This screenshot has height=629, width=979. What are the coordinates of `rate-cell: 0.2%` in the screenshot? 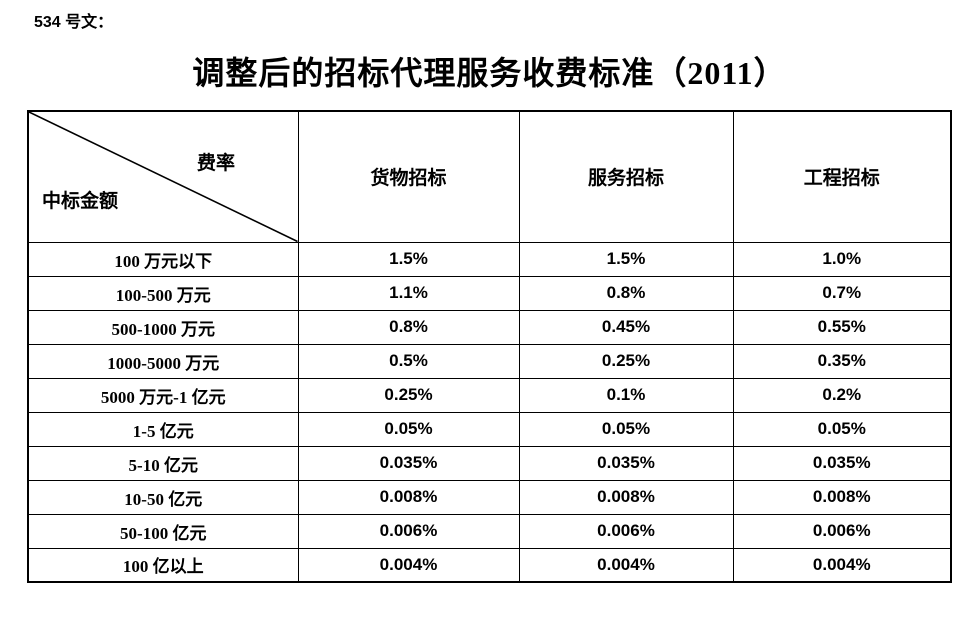 It's located at (842, 395).